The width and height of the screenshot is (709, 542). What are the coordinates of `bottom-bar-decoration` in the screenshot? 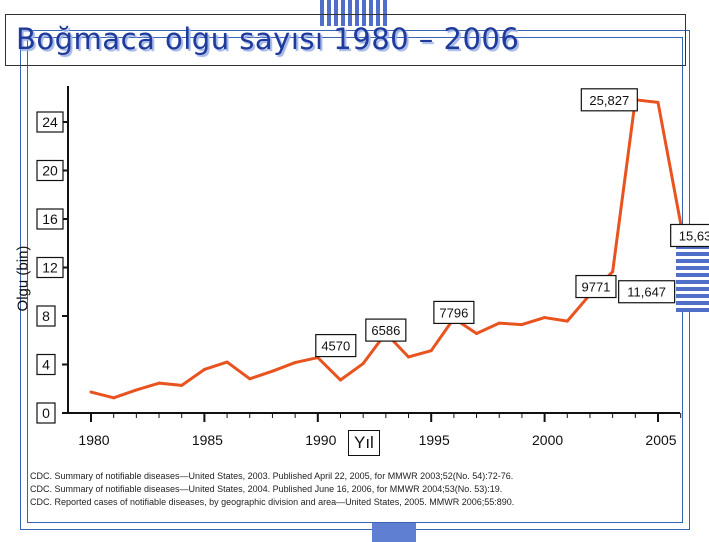 It's located at (394, 532).